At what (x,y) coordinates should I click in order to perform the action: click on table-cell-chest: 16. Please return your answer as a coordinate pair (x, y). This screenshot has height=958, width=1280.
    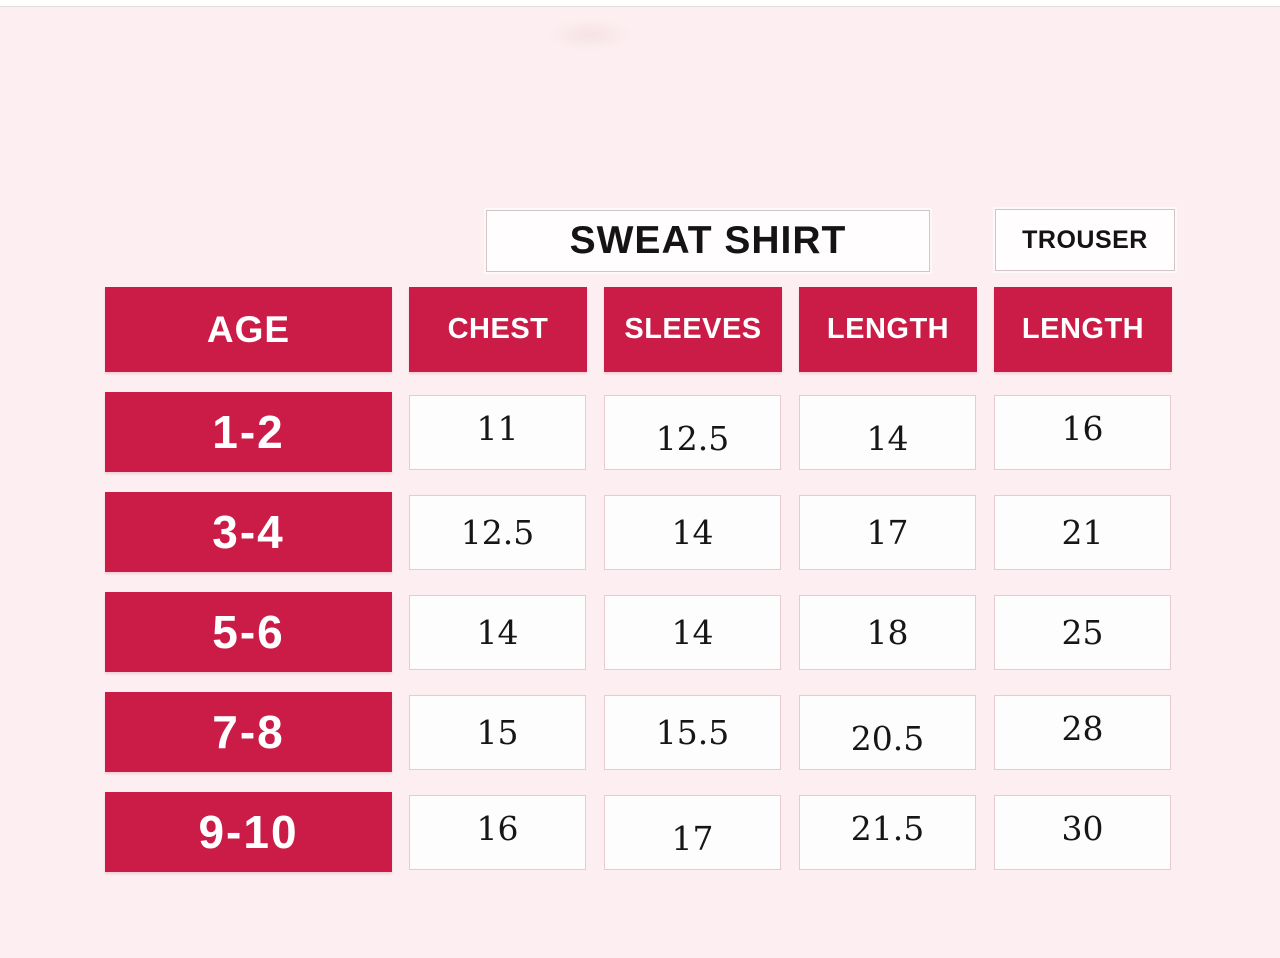
    Looking at the image, I should click on (497, 832).